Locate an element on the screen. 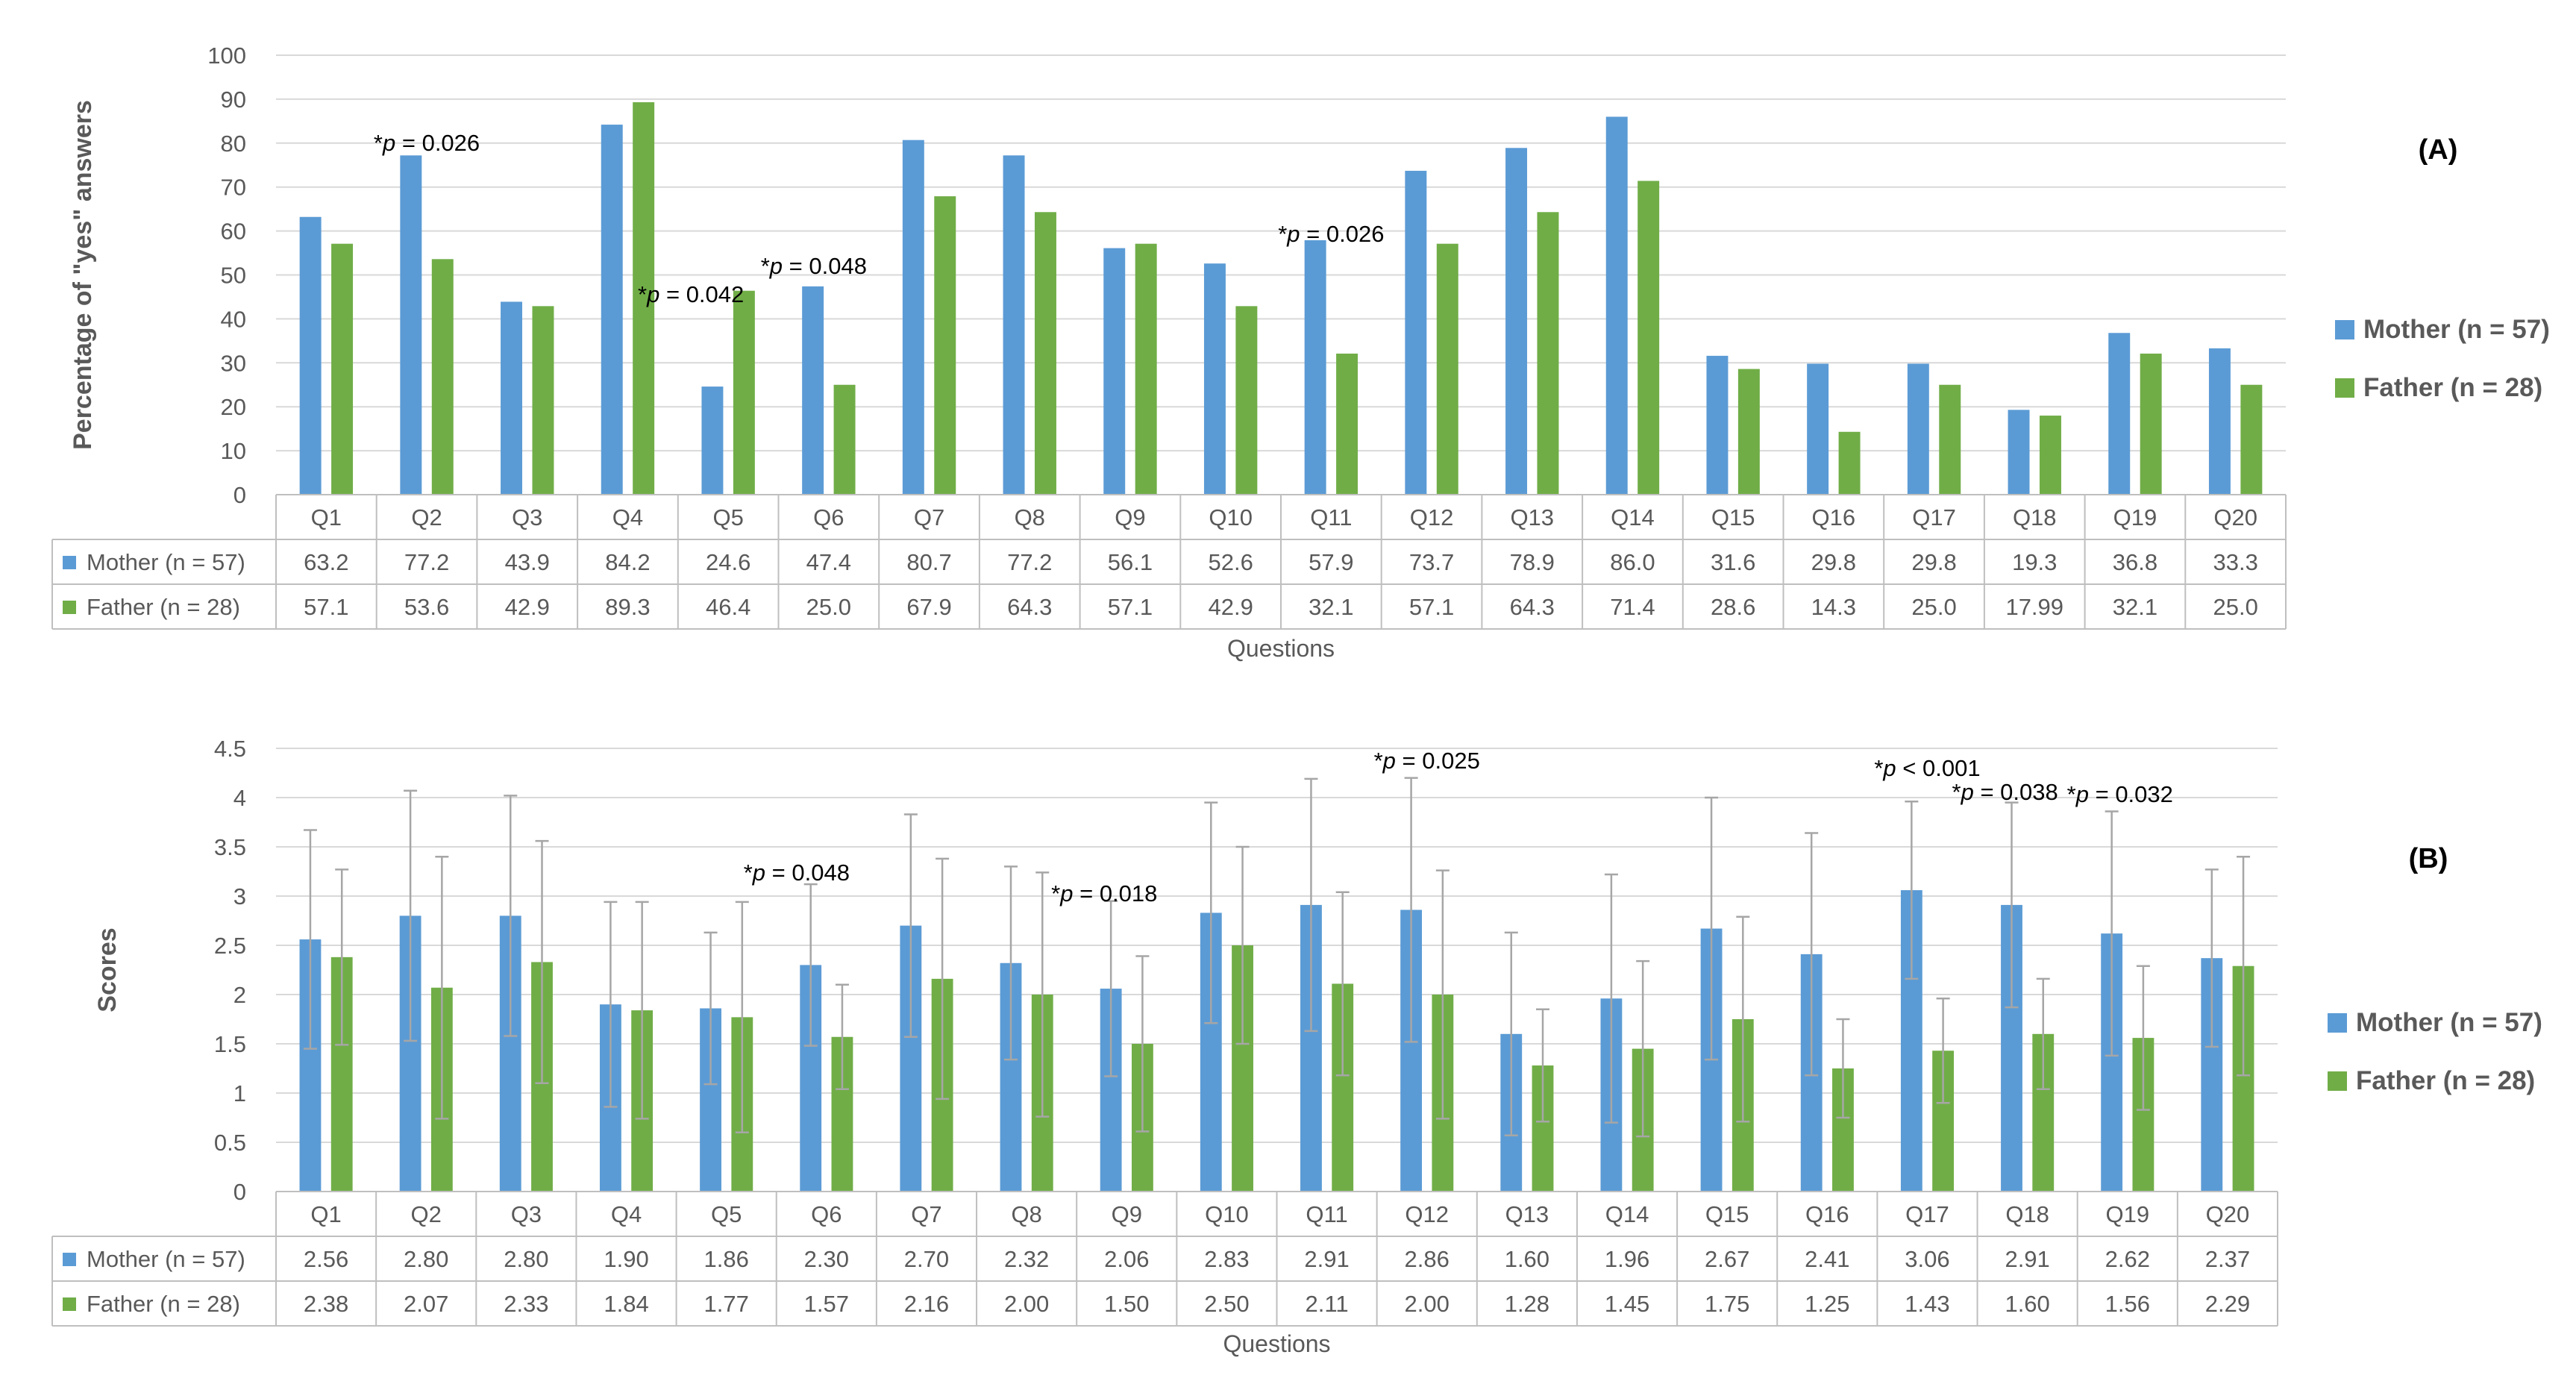  data-label: 2.38 is located at coordinates (326, 1304).